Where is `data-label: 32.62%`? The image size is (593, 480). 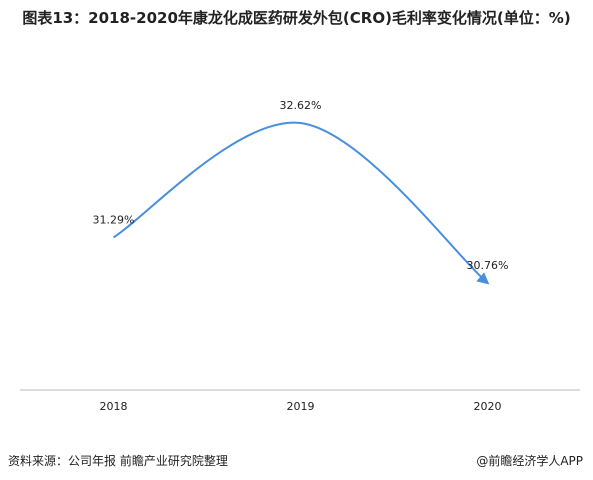 data-label: 32.62% is located at coordinates (301, 105).